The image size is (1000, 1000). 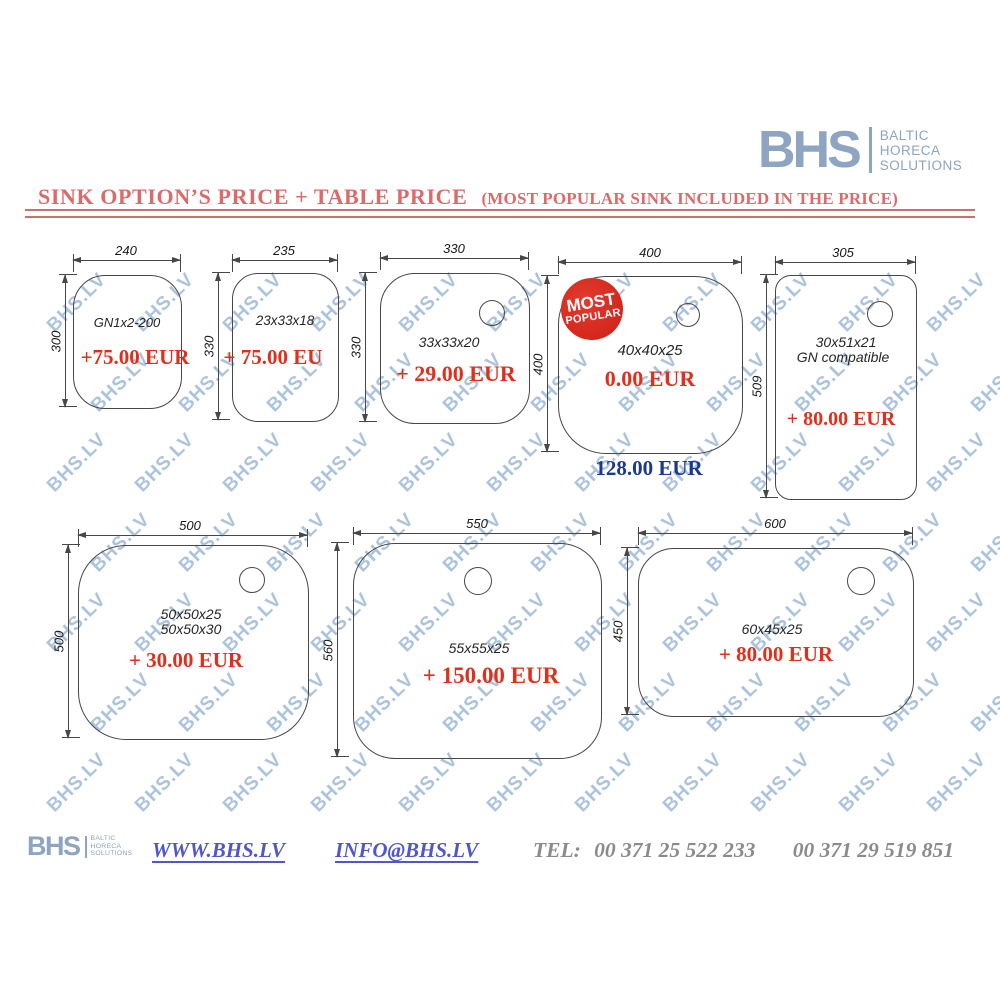 What do you see at coordinates (675, 850) in the screenshot?
I see `phone-1: 00 371 25 522 233` at bounding box center [675, 850].